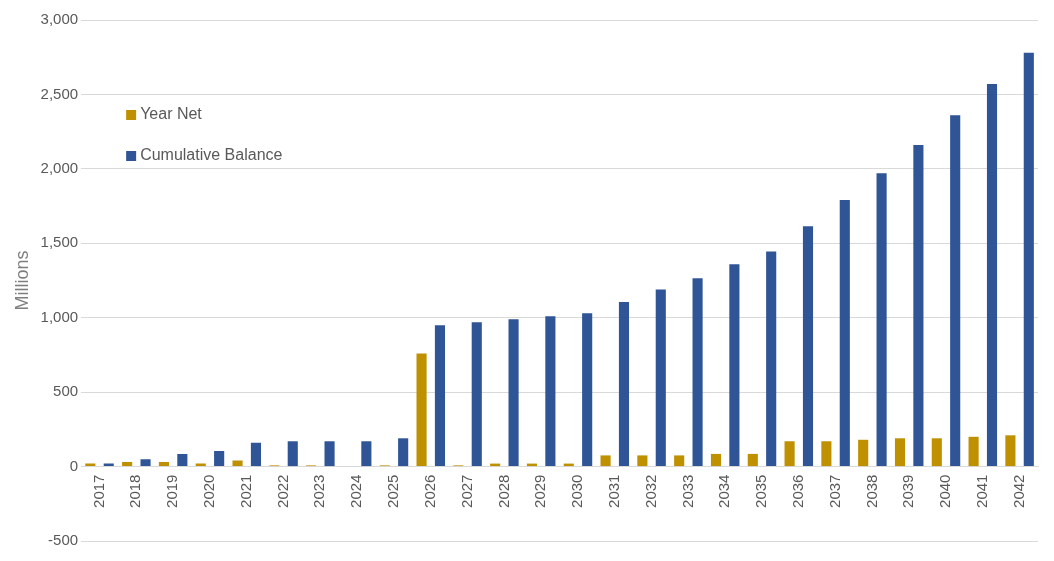 This screenshot has width=1054, height=561. Describe the element at coordinates (98, 491) in the screenshot. I see `x-tick-label: 2017` at that location.